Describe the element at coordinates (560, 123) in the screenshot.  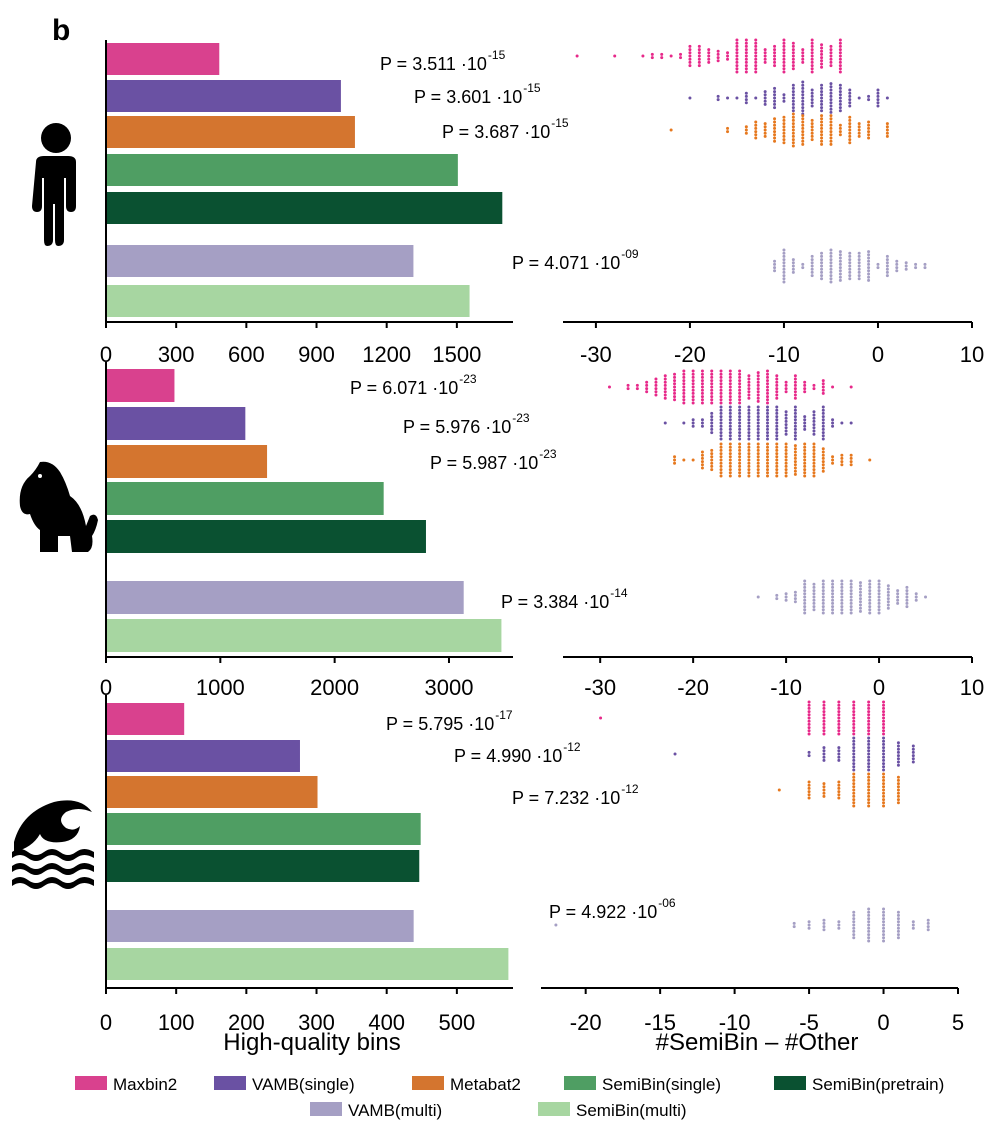
I see `p-value-exponent: -15` at that location.